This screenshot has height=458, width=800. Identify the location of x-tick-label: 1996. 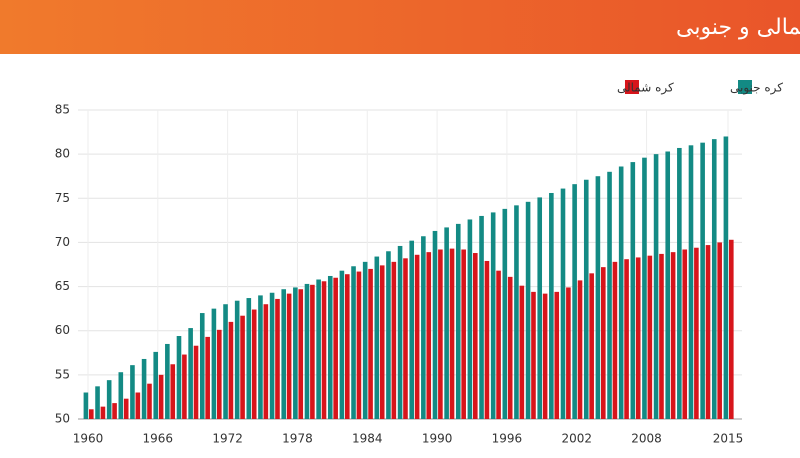
(507, 439).